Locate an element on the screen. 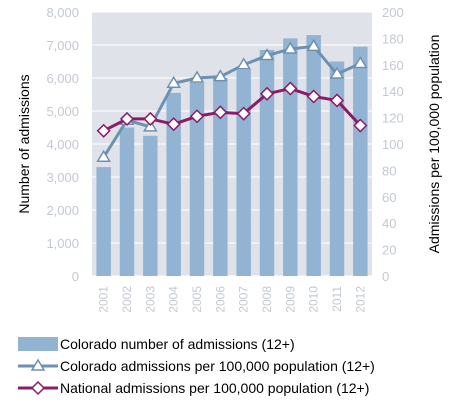  diamond-marker-2003 is located at coordinates (150, 118).